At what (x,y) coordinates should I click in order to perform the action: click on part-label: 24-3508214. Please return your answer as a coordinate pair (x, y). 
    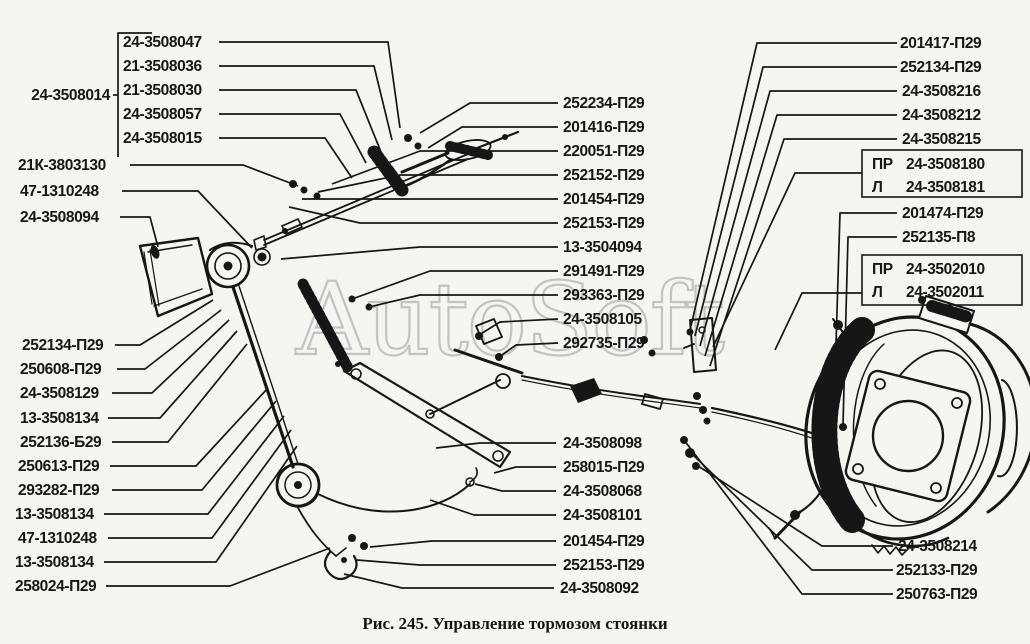
    Looking at the image, I should click on (938, 546).